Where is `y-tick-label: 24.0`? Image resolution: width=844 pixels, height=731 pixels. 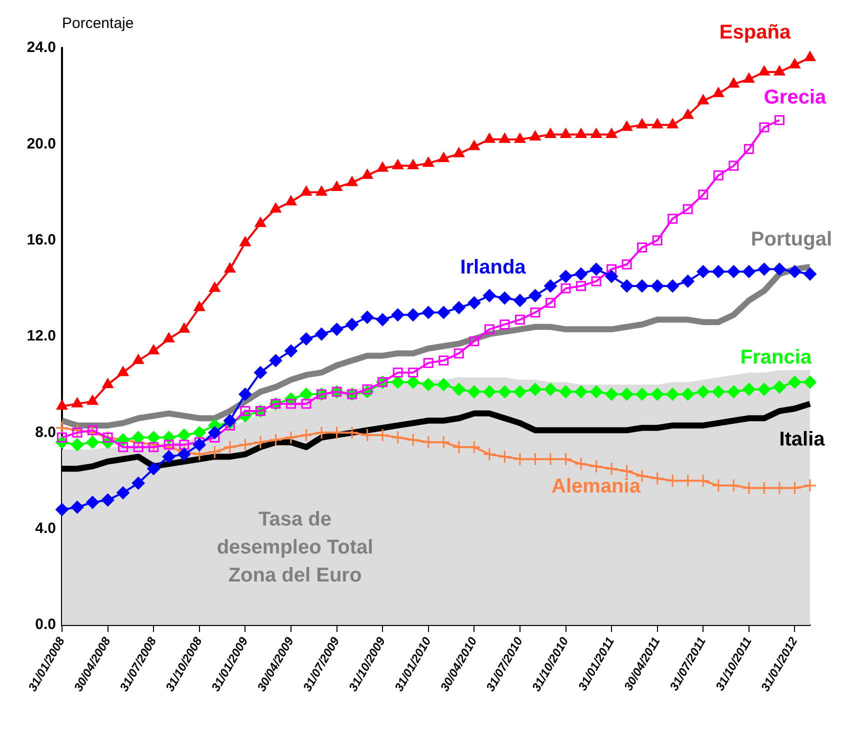 y-tick-label: 24.0 is located at coordinates (41, 47).